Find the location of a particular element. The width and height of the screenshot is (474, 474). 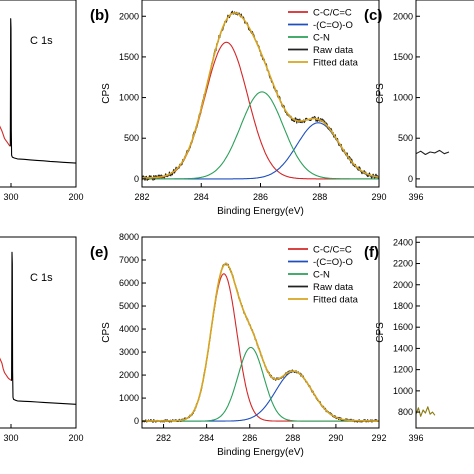

panel-label: (c) is located at coordinates (373, 15).